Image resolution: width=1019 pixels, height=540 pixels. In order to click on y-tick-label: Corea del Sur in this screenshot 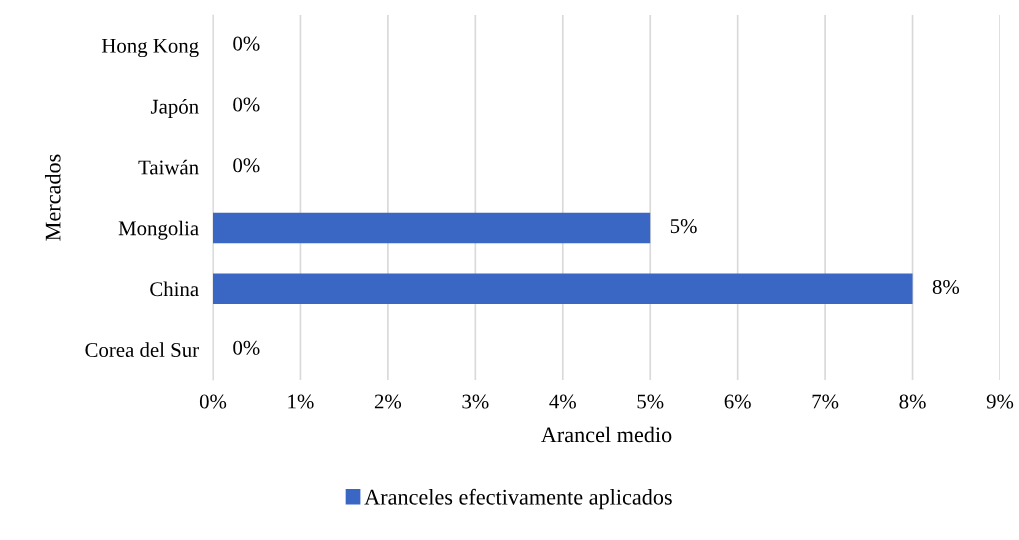, I will do `click(142, 350)`.